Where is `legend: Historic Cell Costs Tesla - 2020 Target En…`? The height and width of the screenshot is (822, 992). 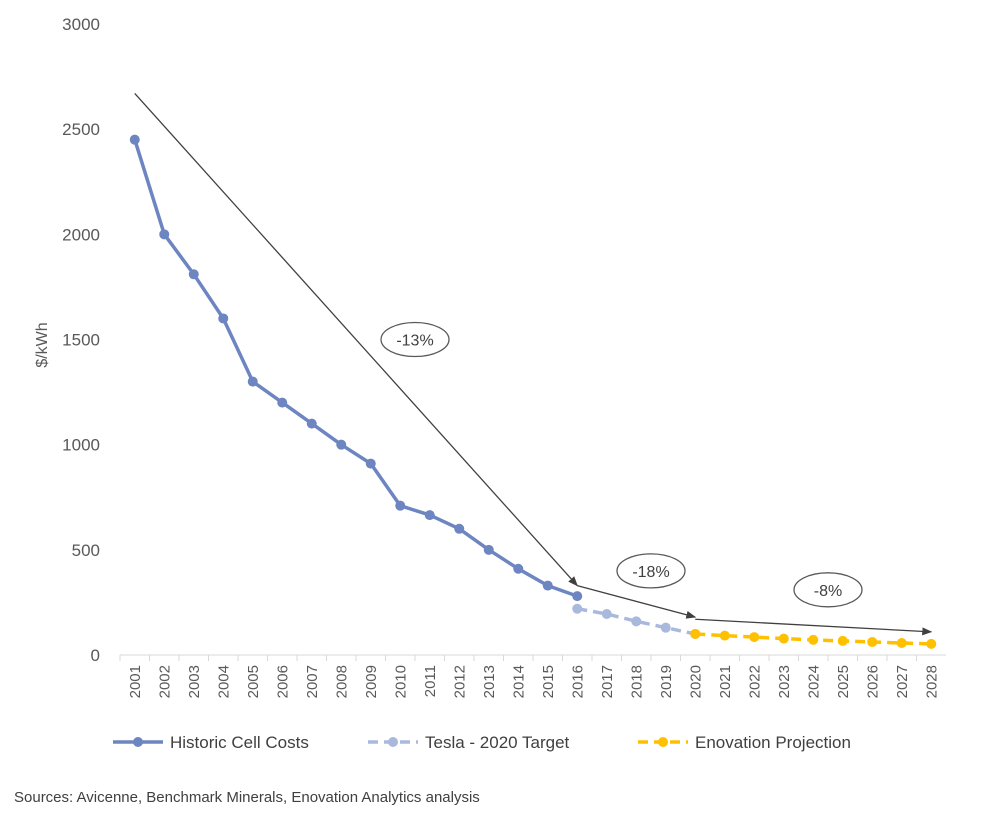
legend: Historic Cell Costs Tesla - 2020 Target En… is located at coordinates (482, 742).